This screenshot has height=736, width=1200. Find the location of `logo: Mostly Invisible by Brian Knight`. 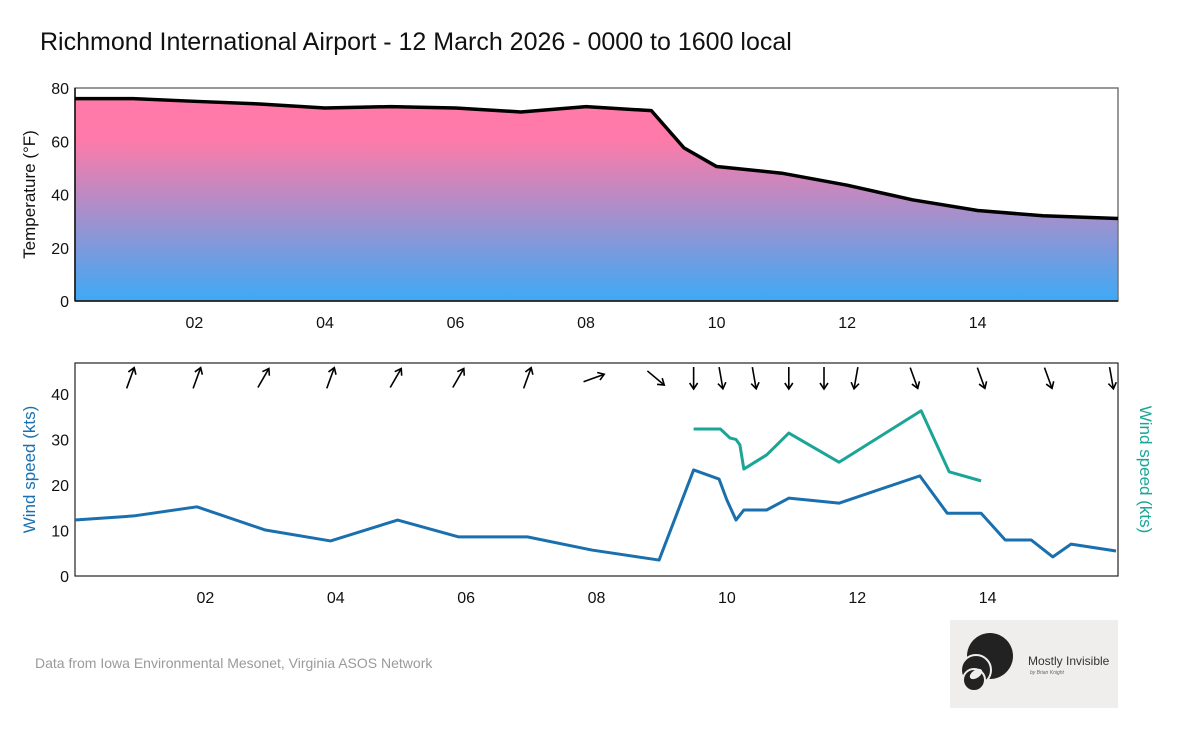

logo: Mostly Invisible by Brian Knight is located at coordinates (1034, 664).